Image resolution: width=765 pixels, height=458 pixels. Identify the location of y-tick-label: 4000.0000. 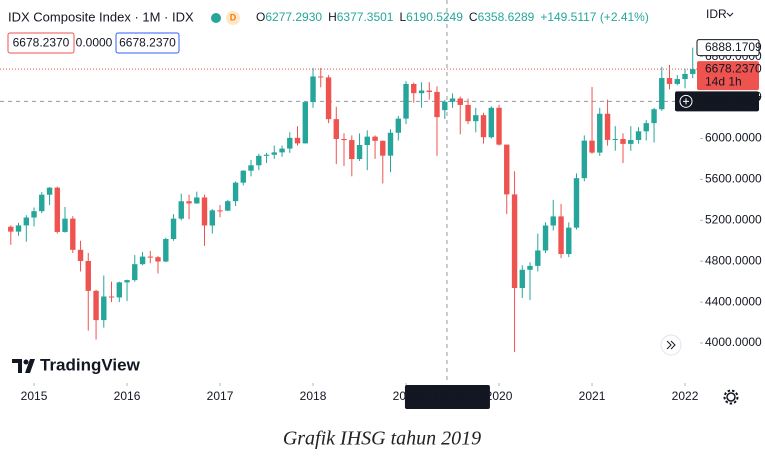
(733, 342).